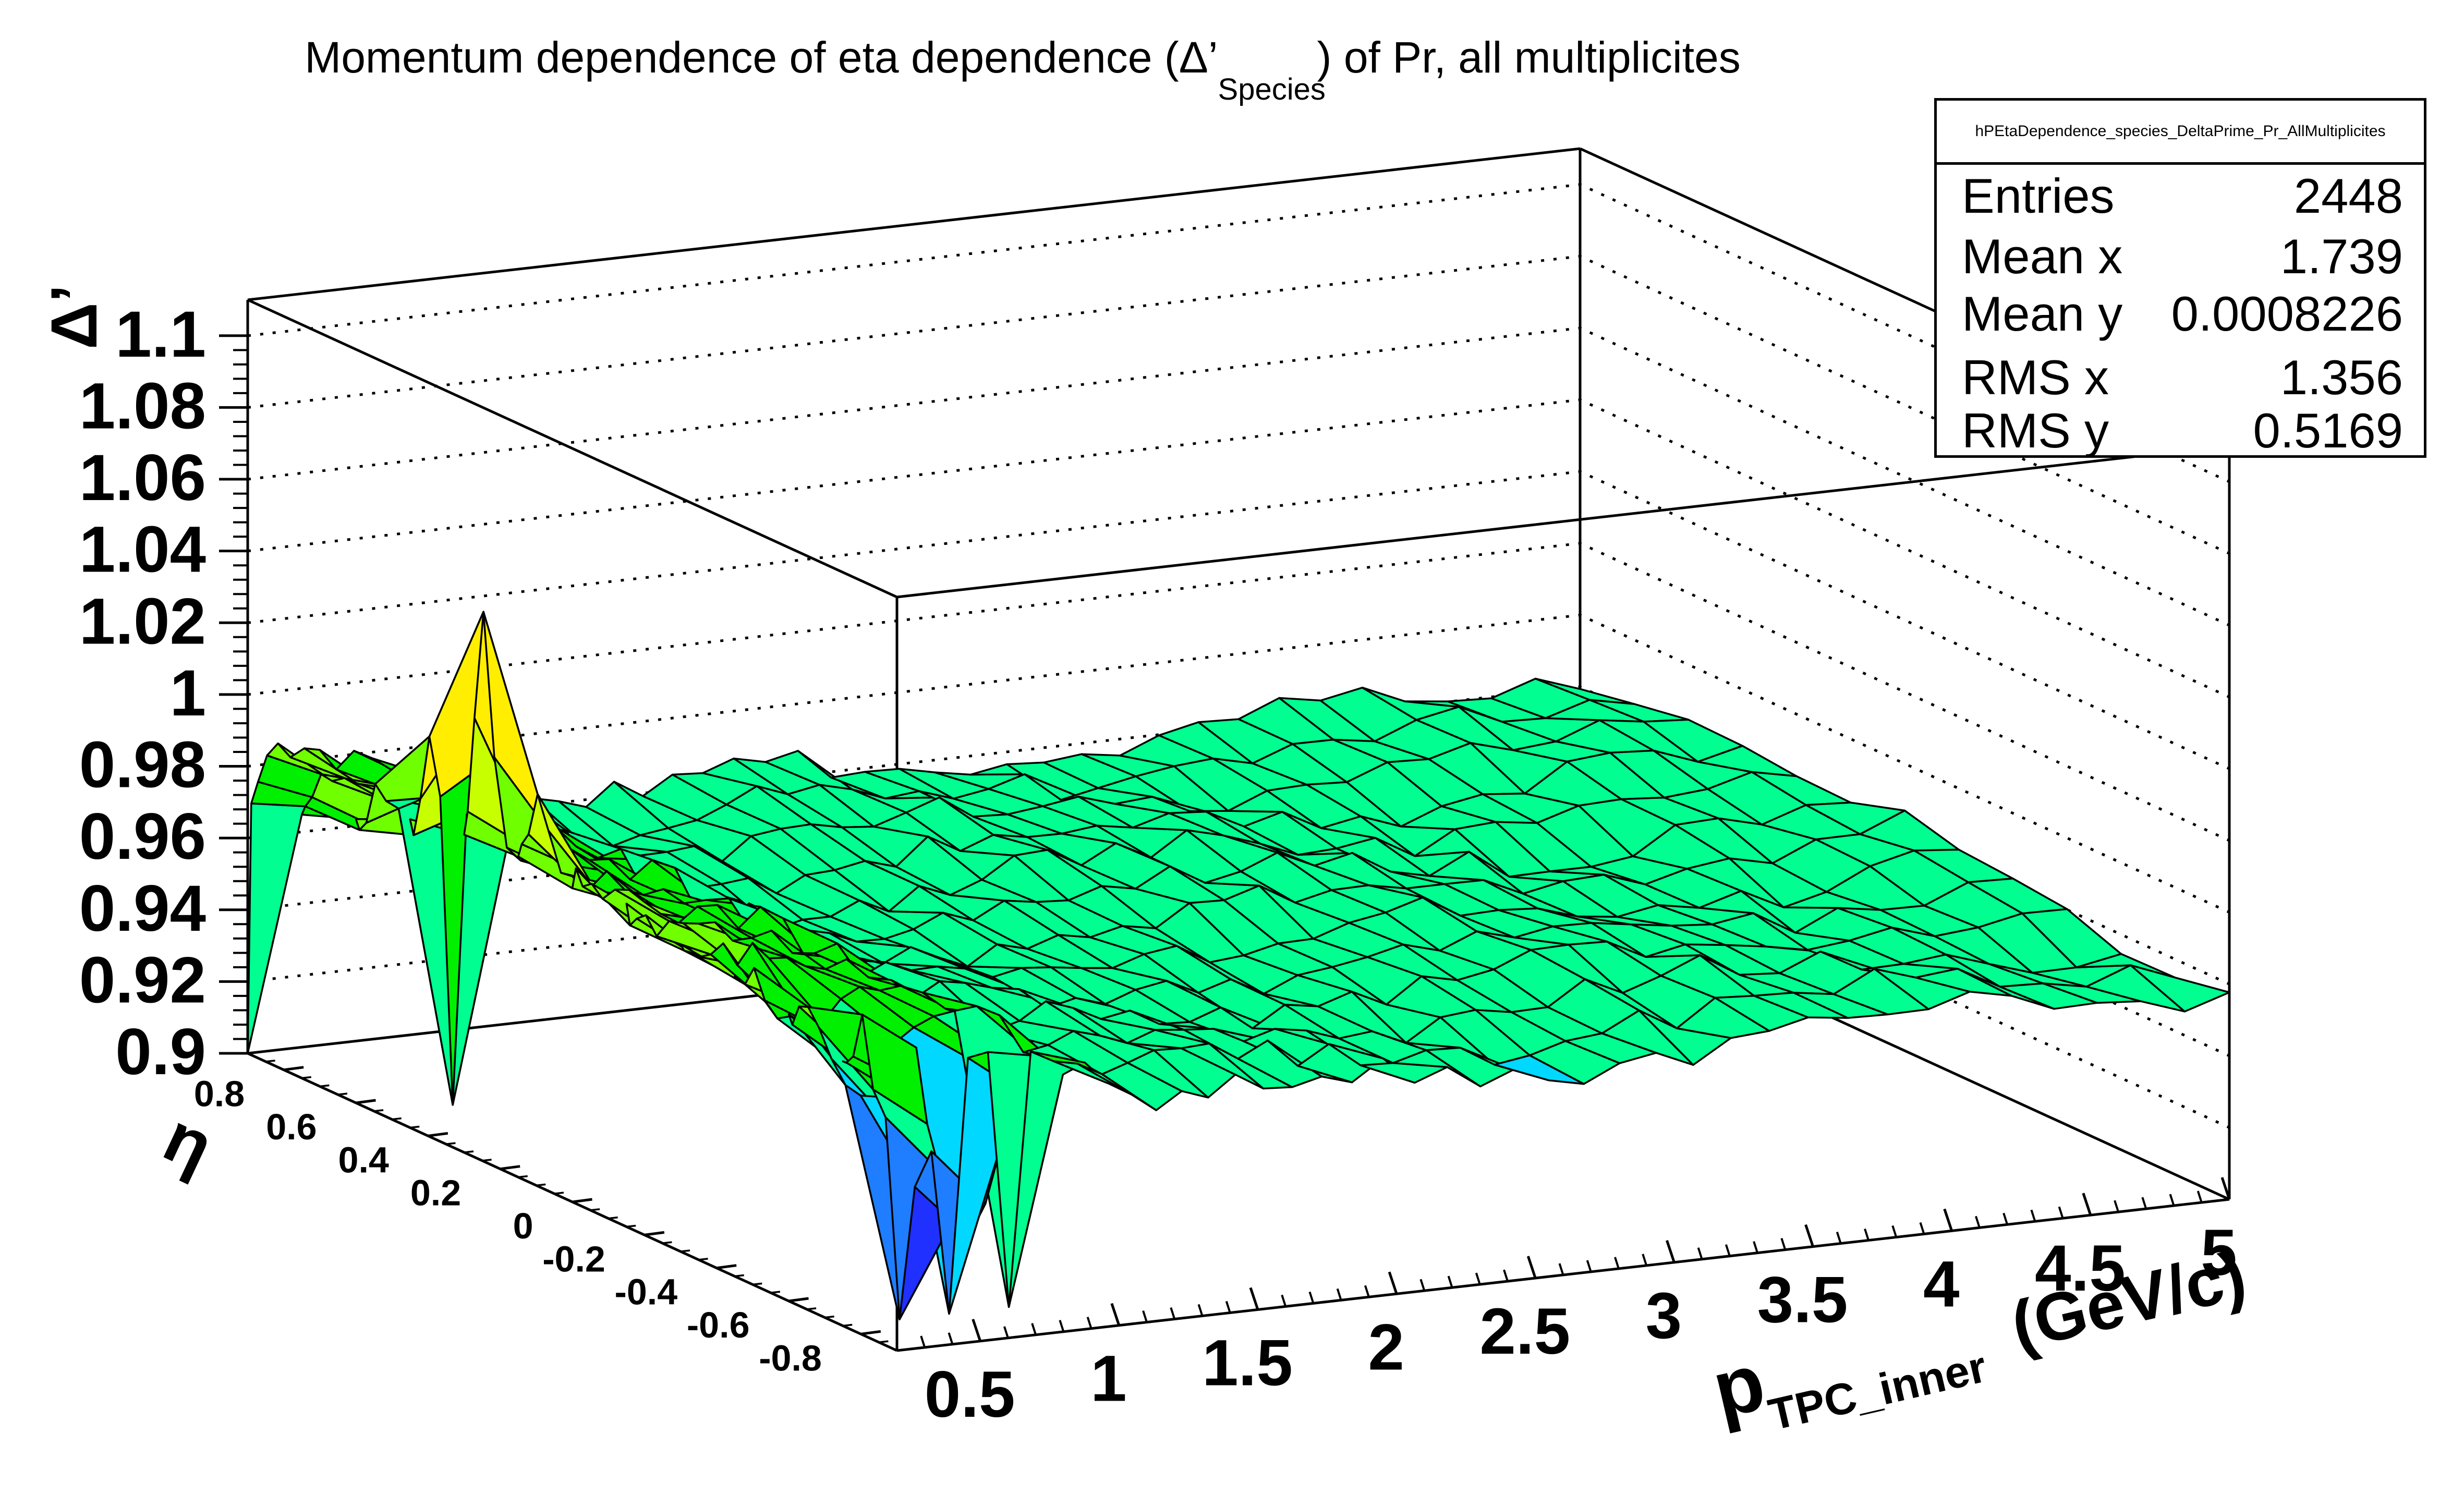 The height and width of the screenshot is (1495, 2464). Describe the element at coordinates (142, 550) in the screenshot. I see `z-tick-label: 1.04` at that location.